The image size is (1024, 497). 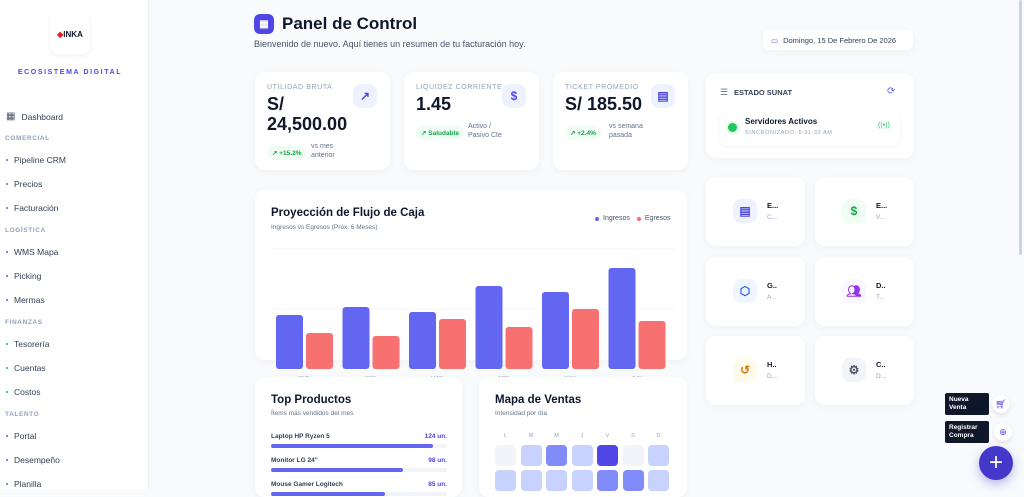 What do you see at coordinates (505, 436) in the screenshot?
I see `day-label: L` at bounding box center [505, 436].